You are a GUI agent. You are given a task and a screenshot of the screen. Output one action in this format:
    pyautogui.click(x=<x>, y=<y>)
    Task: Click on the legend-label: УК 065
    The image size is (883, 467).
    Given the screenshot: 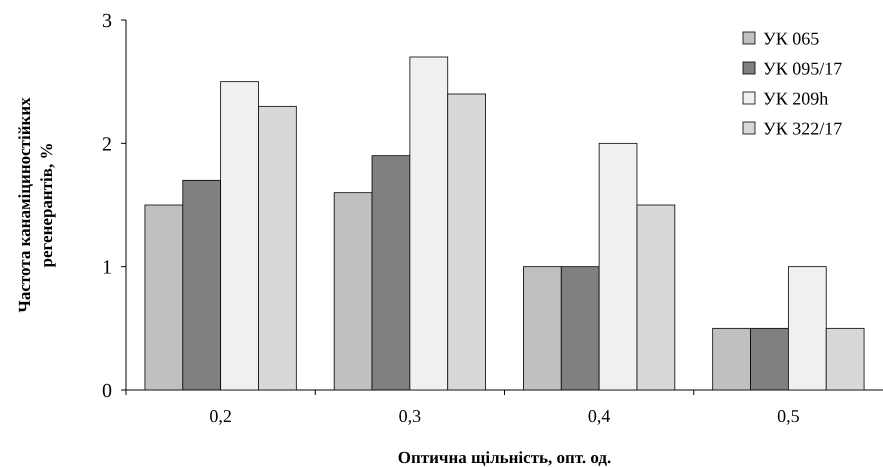 What is the action you would take?
    pyautogui.click(x=791, y=38)
    